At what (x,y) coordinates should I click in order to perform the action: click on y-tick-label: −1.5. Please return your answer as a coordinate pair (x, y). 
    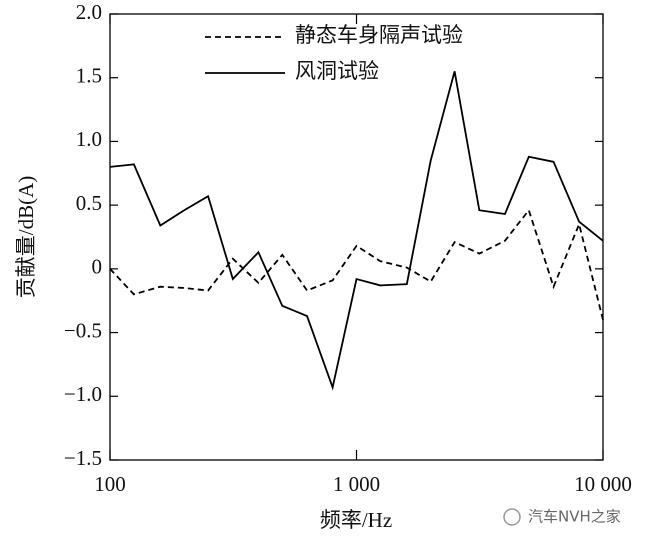
    Looking at the image, I should click on (83, 458).